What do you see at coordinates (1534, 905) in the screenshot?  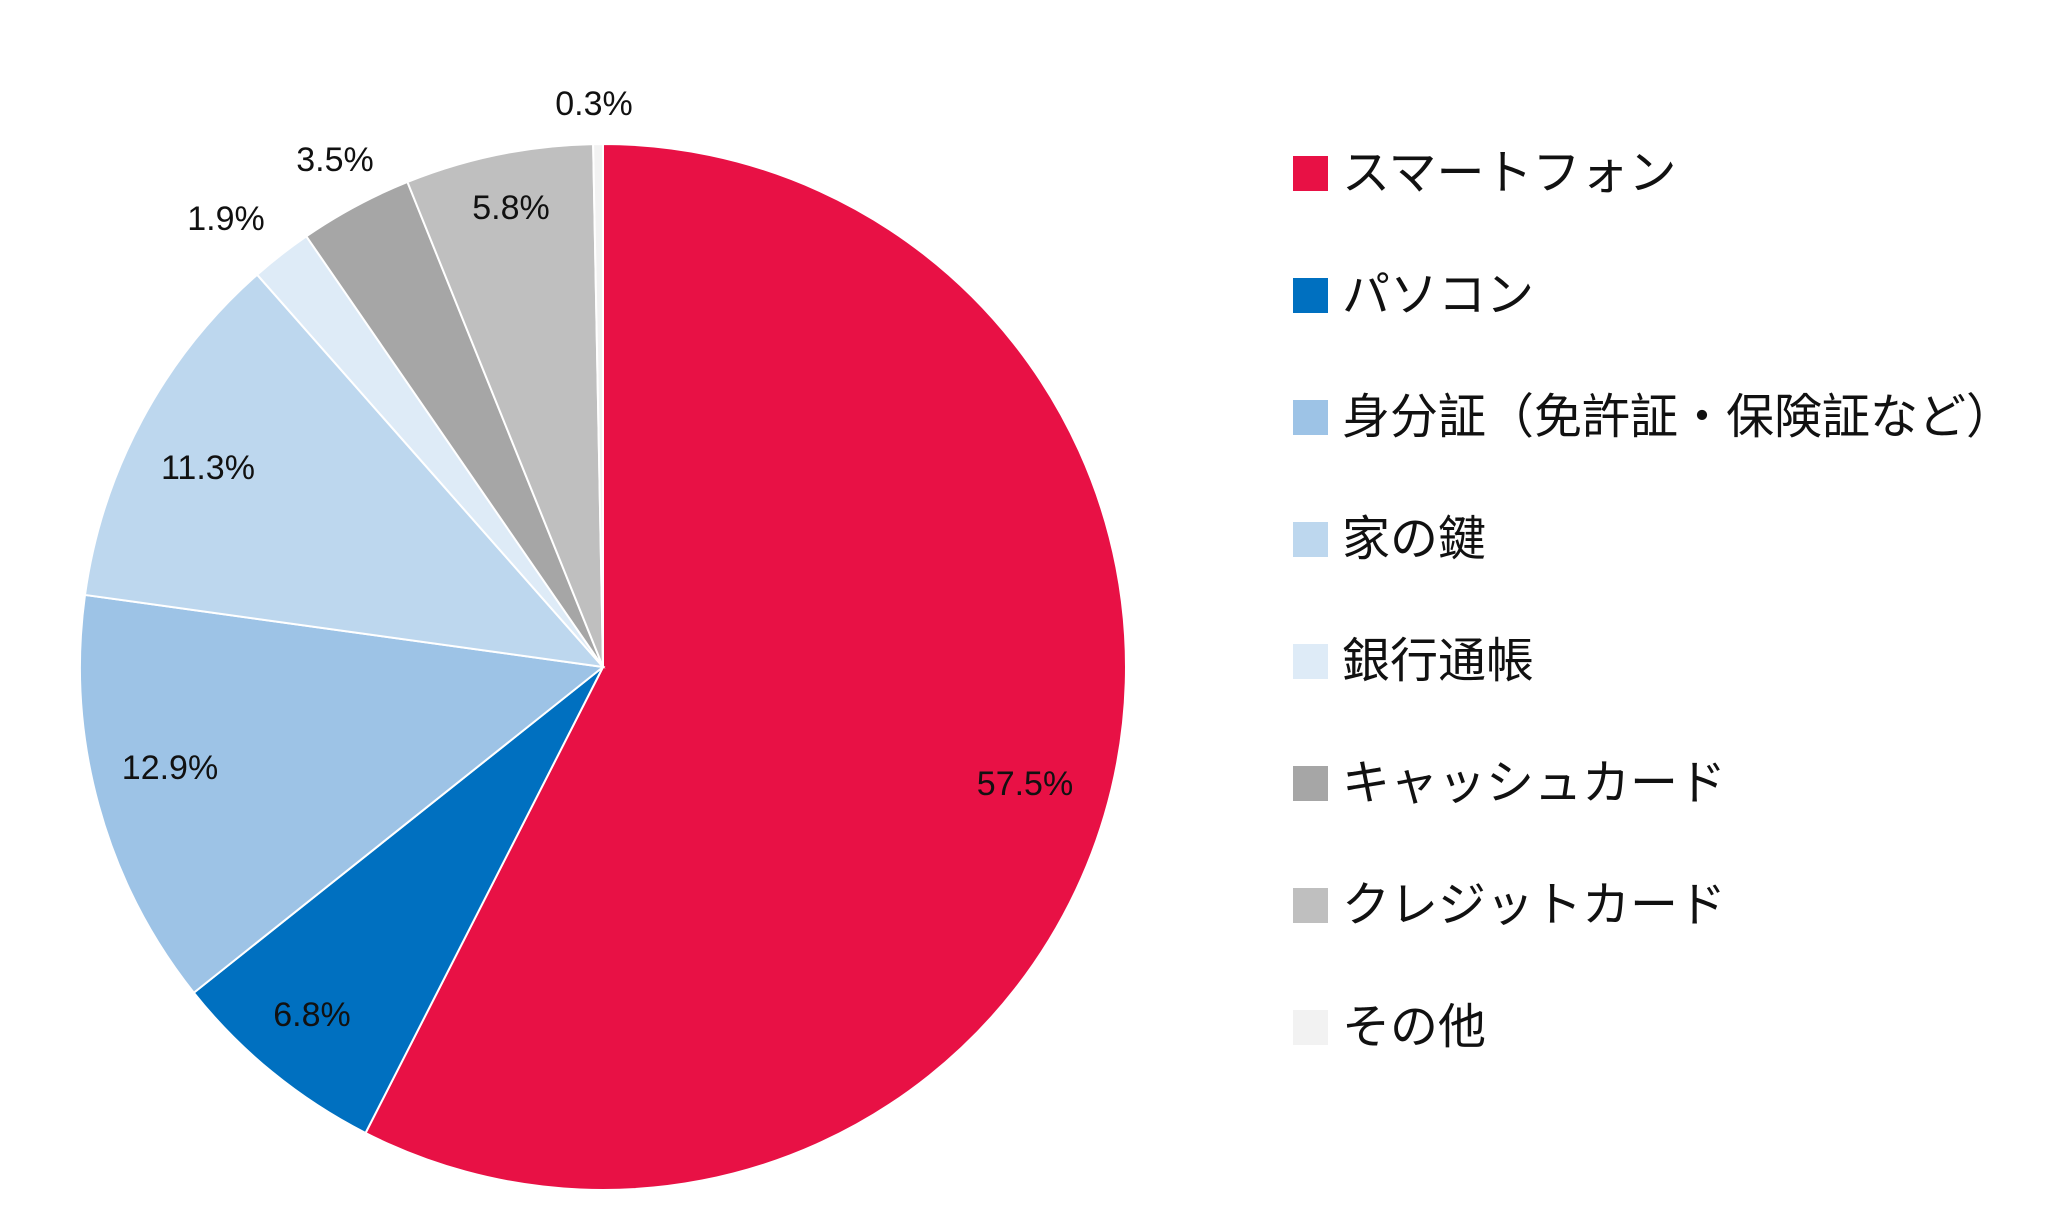 I see `legend-label: クレジットカード` at bounding box center [1534, 905].